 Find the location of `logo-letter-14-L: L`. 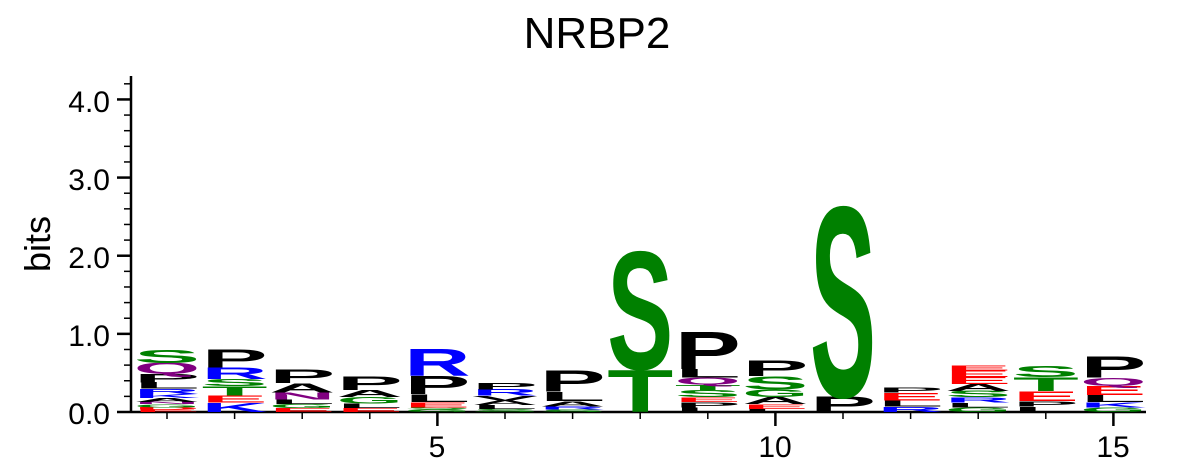

logo-letter-14-L: L is located at coordinates (1046, 409).